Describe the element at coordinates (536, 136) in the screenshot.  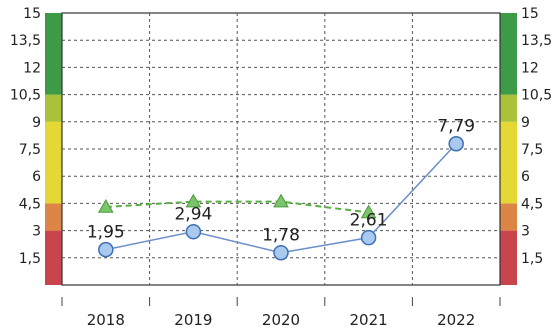
I see `y-axis-right: 1,5 3 4,5 6 7,5 9 10,5 12 13,5 15` at that location.